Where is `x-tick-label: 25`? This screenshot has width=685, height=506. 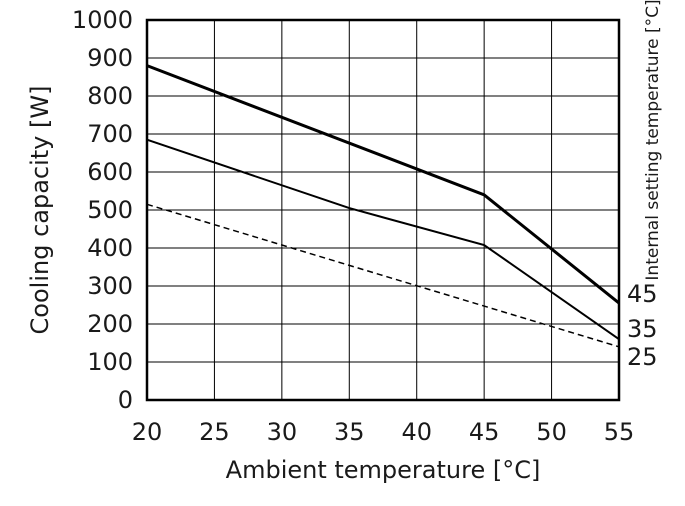 x-tick-label: 25 is located at coordinates (214, 432).